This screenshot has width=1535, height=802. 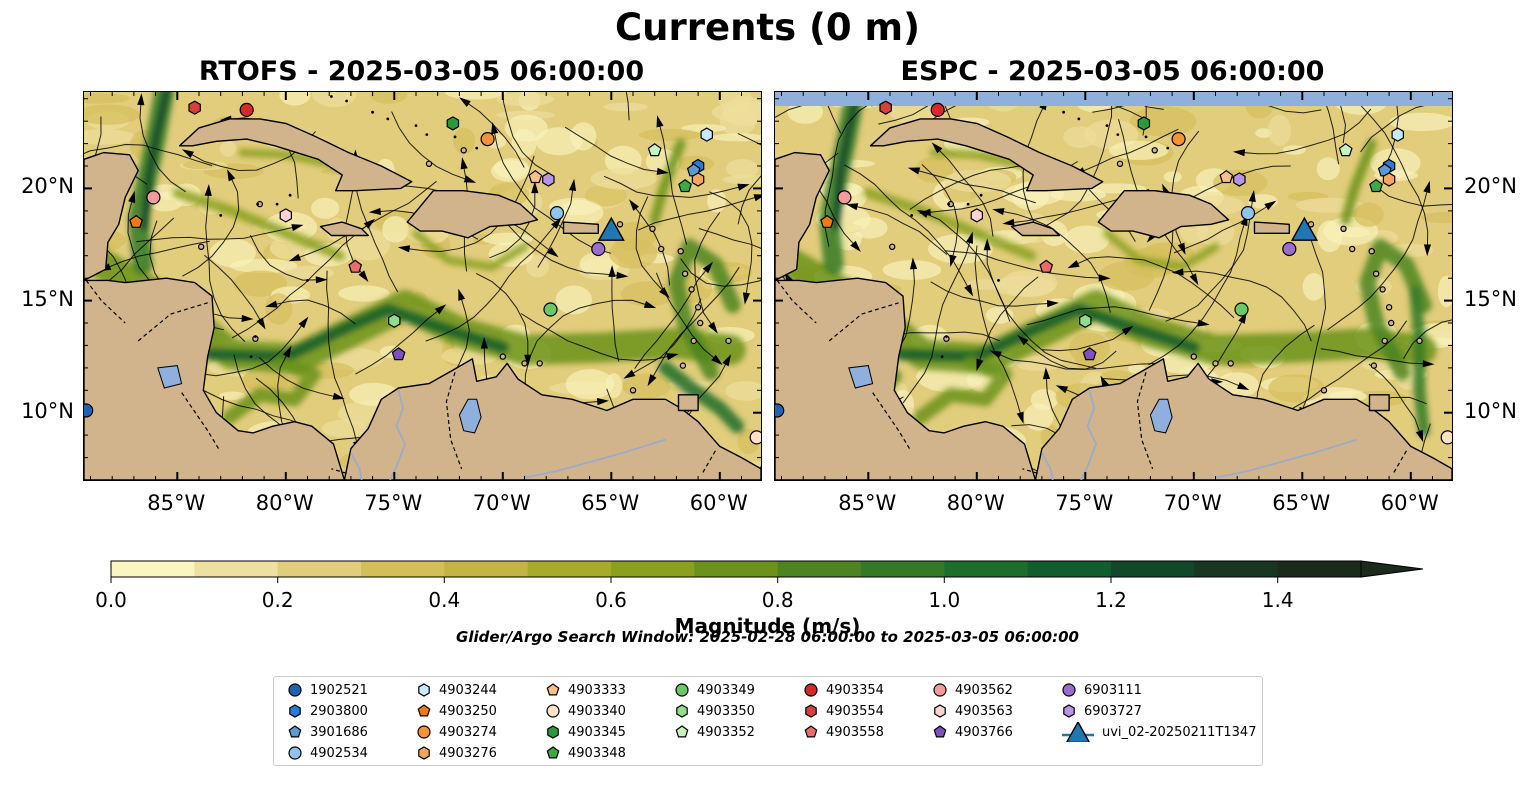 I want to click on island-martinique, so click(x=1389, y=307).